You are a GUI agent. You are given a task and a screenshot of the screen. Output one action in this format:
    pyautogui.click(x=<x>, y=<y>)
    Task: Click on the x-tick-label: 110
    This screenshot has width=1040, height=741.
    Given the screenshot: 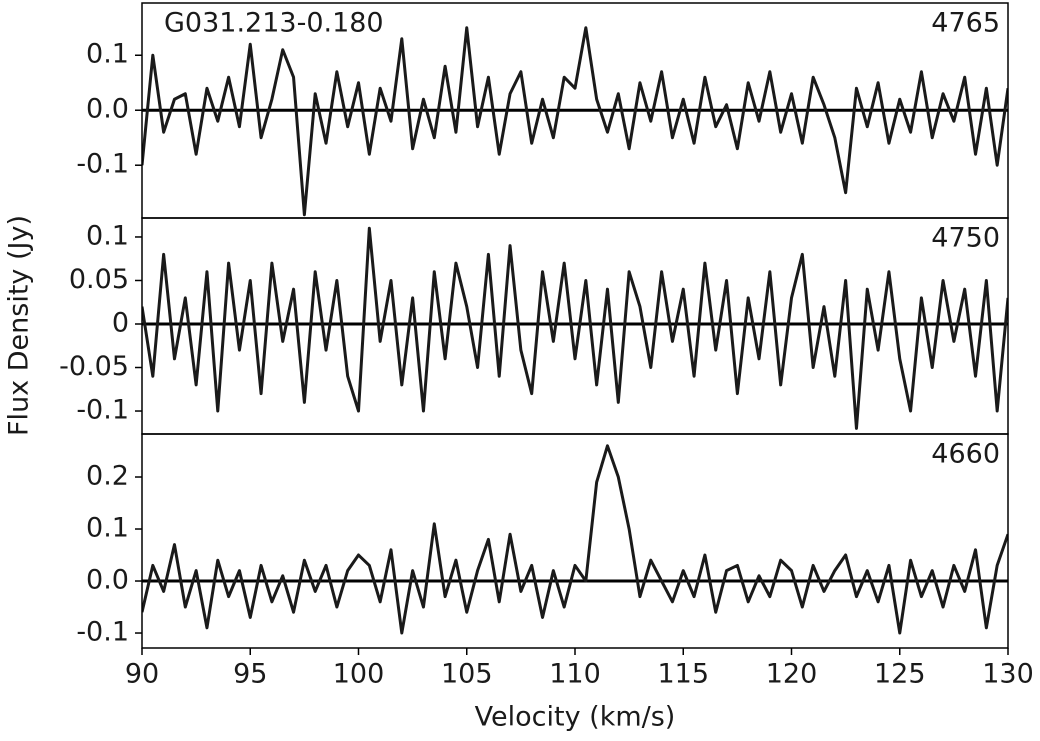 What is the action you would take?
    pyautogui.click(x=575, y=674)
    